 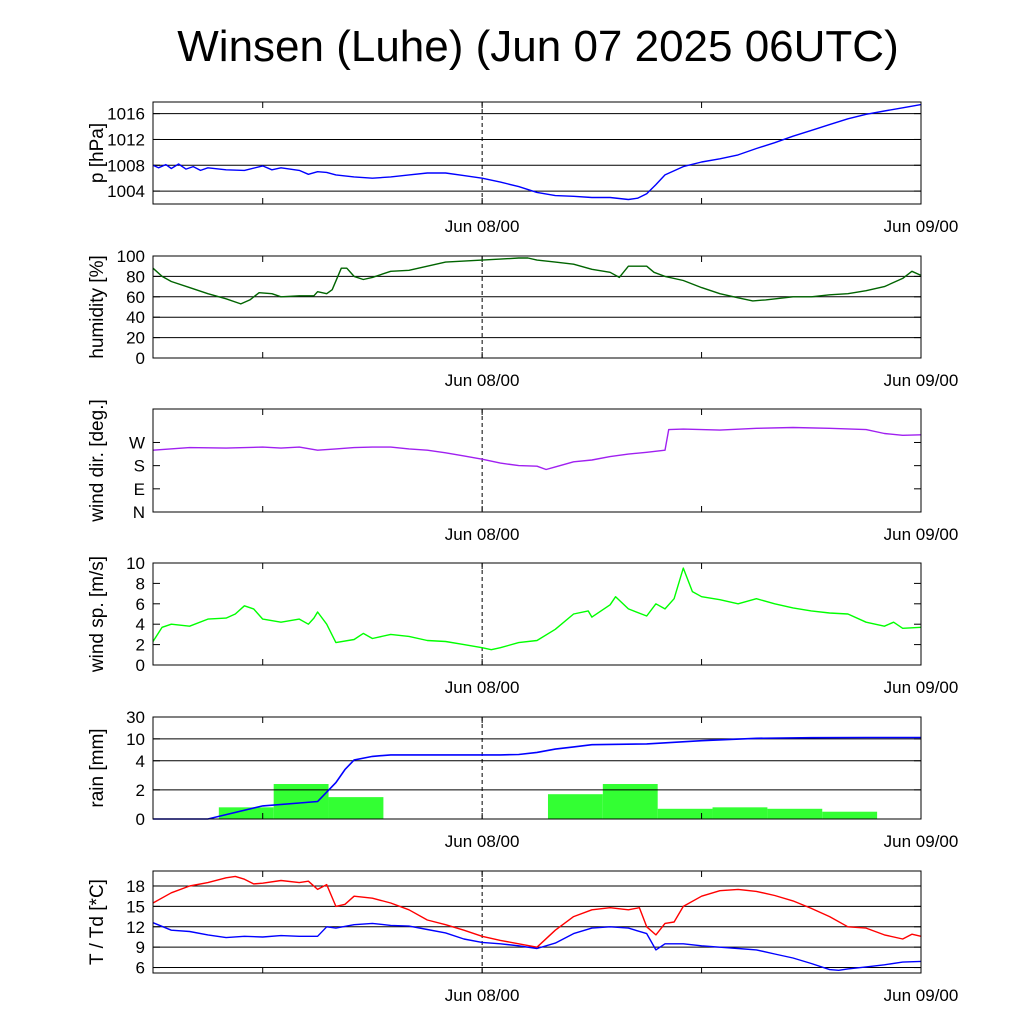 I want to click on chart-title: Winsen (Luhe) (Jun 07 2025 06UTC), so click(x=538, y=46).